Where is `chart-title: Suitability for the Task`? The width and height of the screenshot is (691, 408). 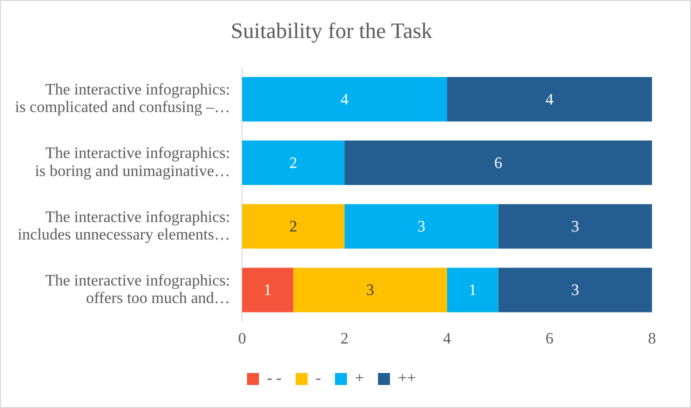
chart-title: Suitability for the Task is located at coordinates (331, 30).